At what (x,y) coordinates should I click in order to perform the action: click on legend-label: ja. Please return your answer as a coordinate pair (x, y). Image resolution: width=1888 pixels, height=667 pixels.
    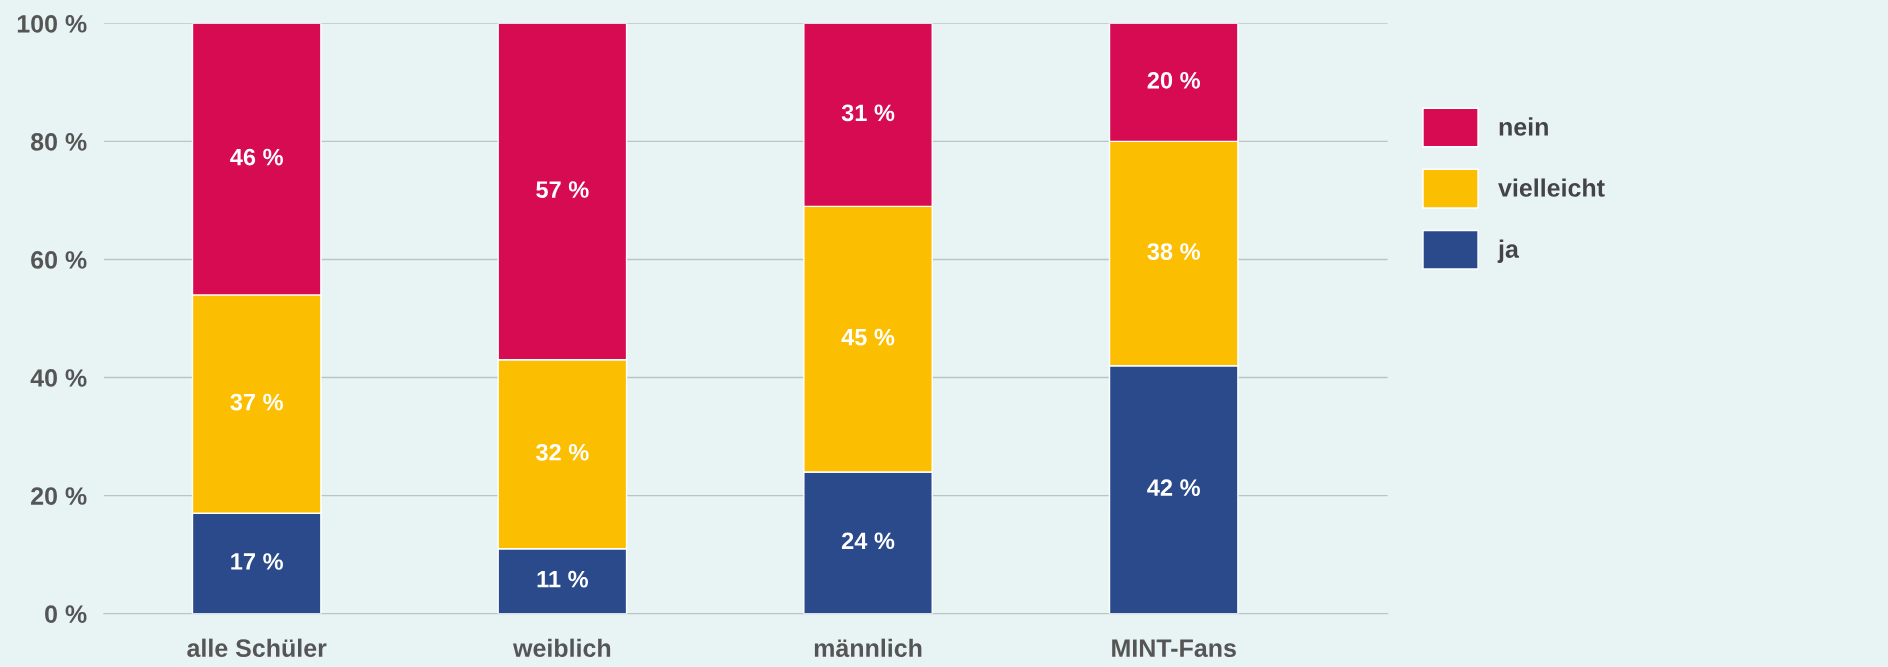
    Looking at the image, I should click on (1508, 251).